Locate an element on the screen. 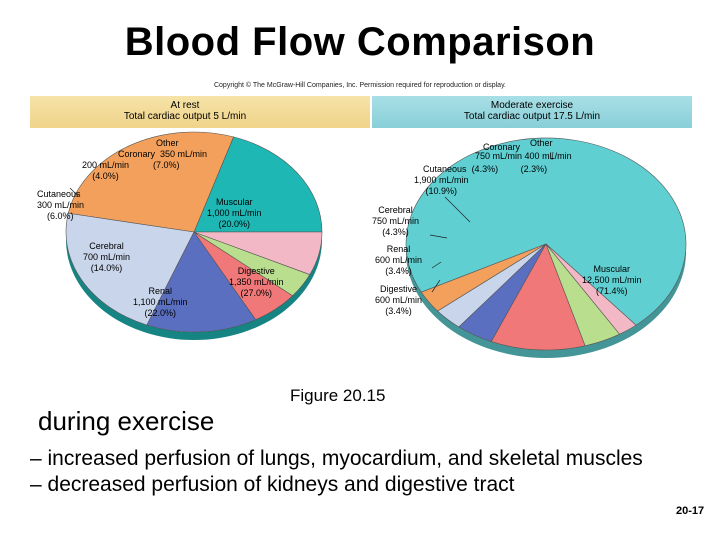 Image resolution: width=720 pixels, height=540 pixels. rest-pie-chart is located at coordinates (194, 235).